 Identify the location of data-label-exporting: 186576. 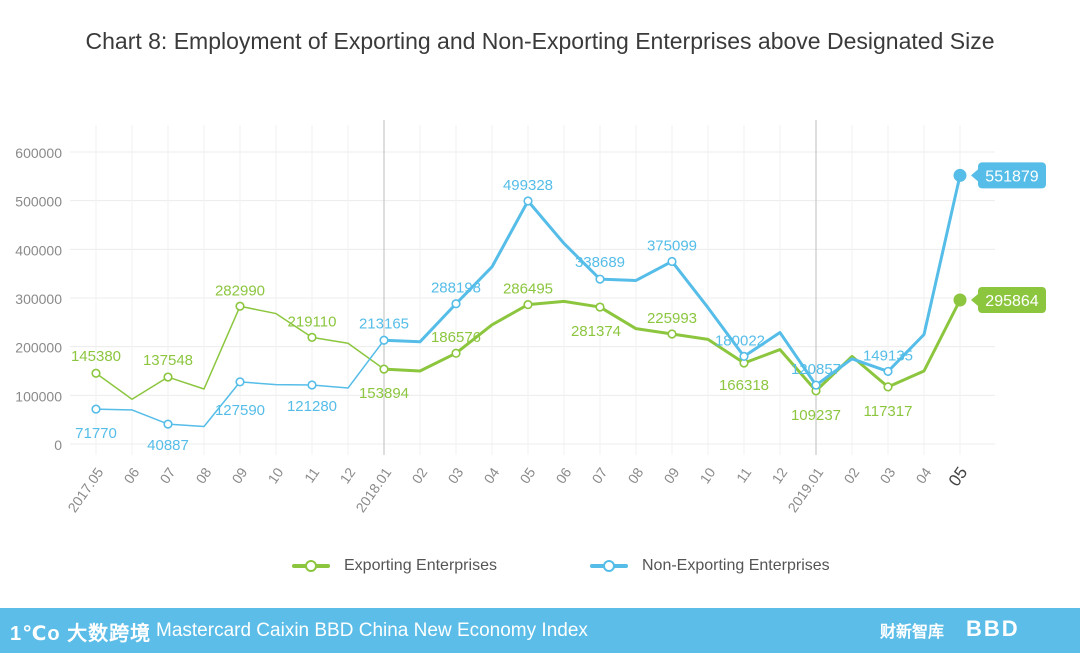
(456, 337).